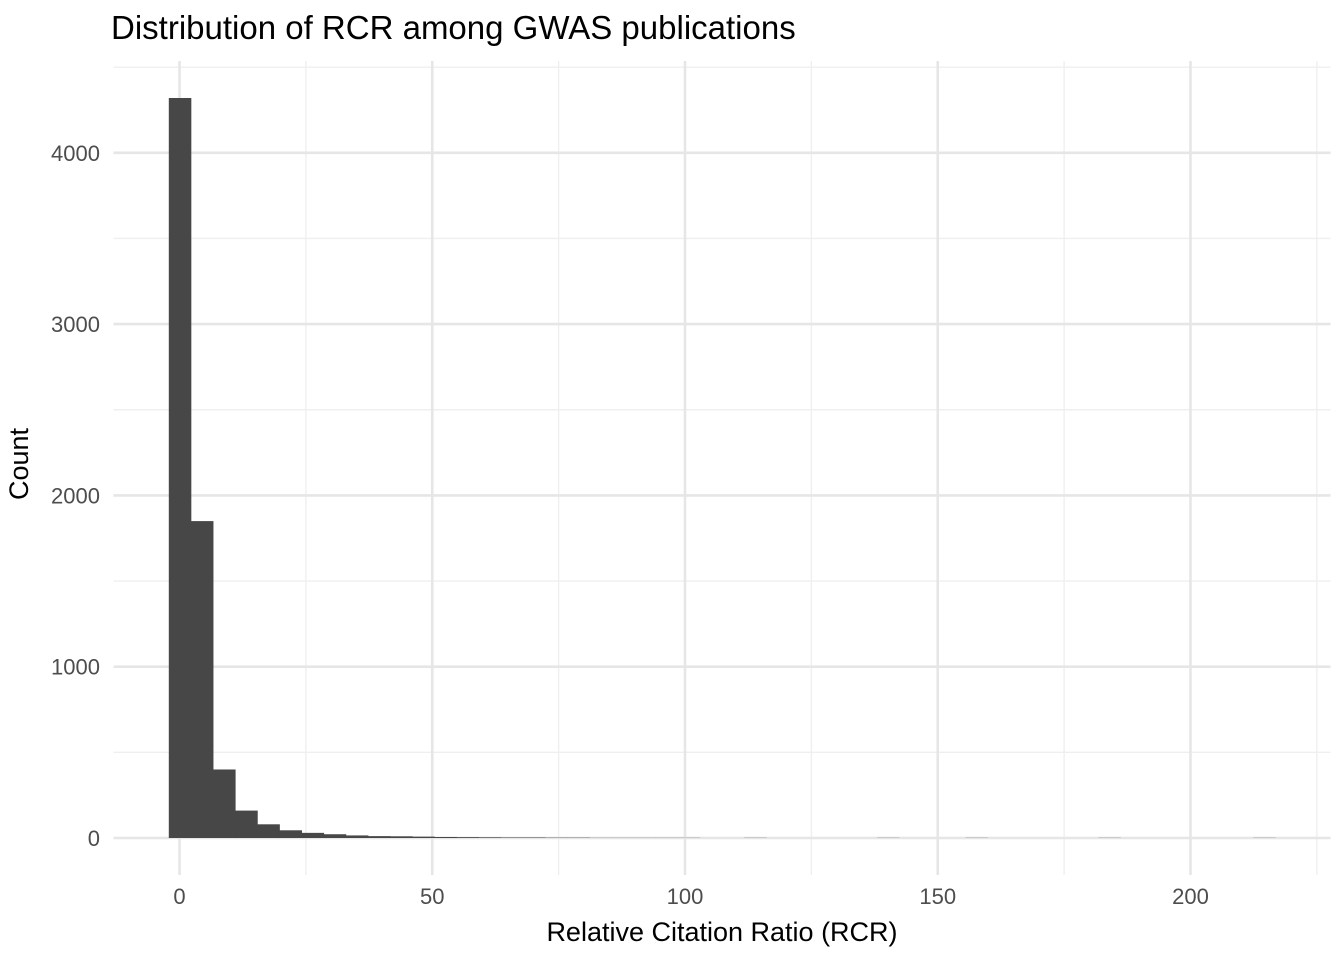  What do you see at coordinates (19, 463) in the screenshot?
I see `y-axis-label: Count` at bounding box center [19, 463].